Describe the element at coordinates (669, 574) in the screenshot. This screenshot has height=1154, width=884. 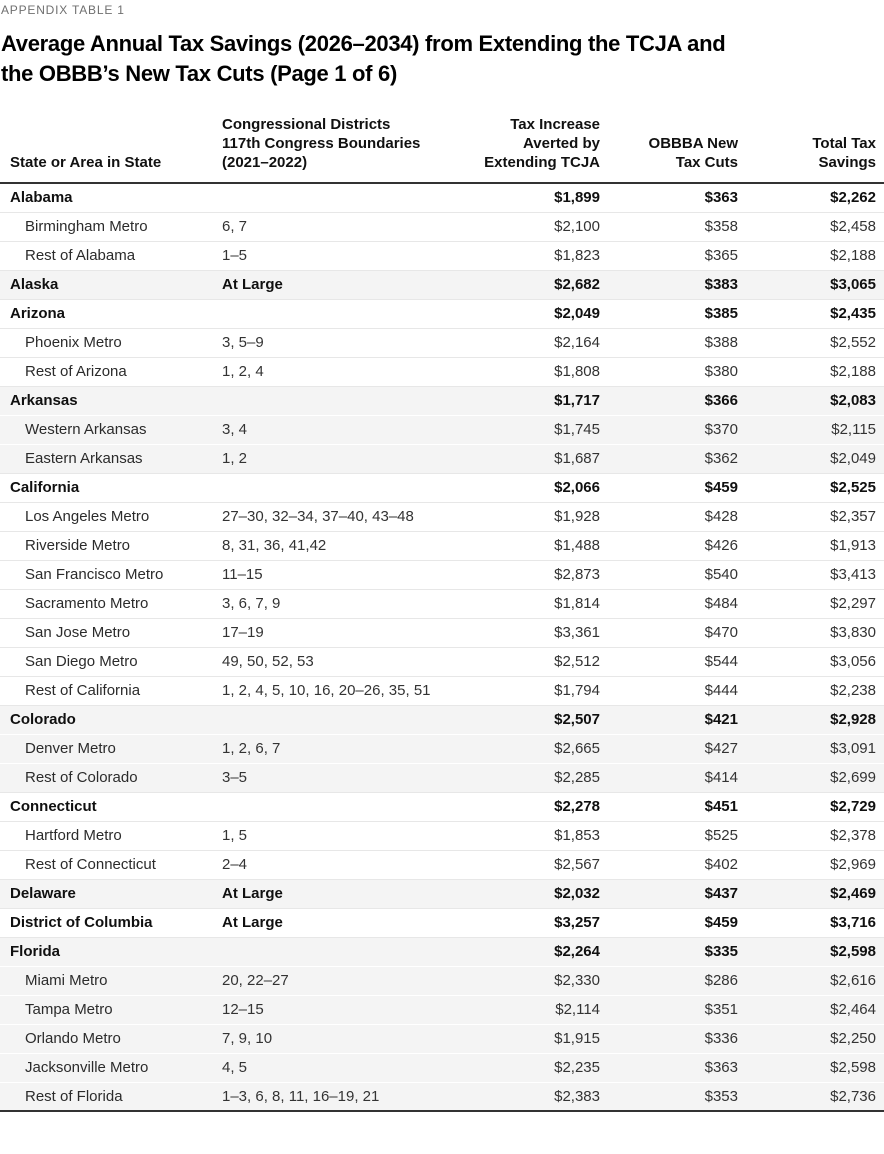
I see `obbba-cuts-cell: $540` at that location.